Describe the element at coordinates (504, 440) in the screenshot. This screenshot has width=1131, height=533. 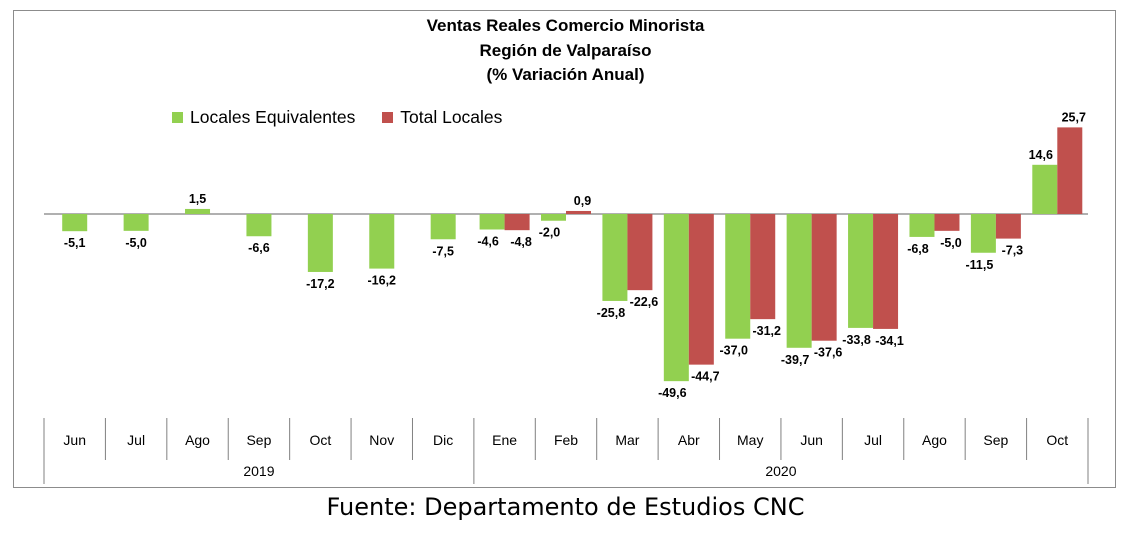
I see `category-label: Ene` at that location.